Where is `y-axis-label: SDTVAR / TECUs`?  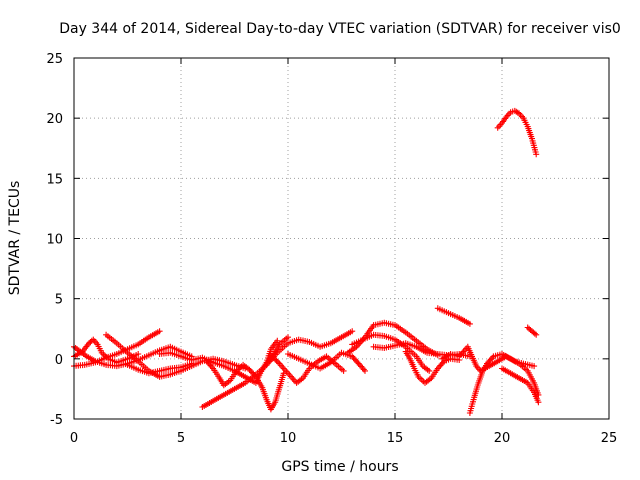
y-axis-label: SDTVAR / TECUs is located at coordinates (15, 238).